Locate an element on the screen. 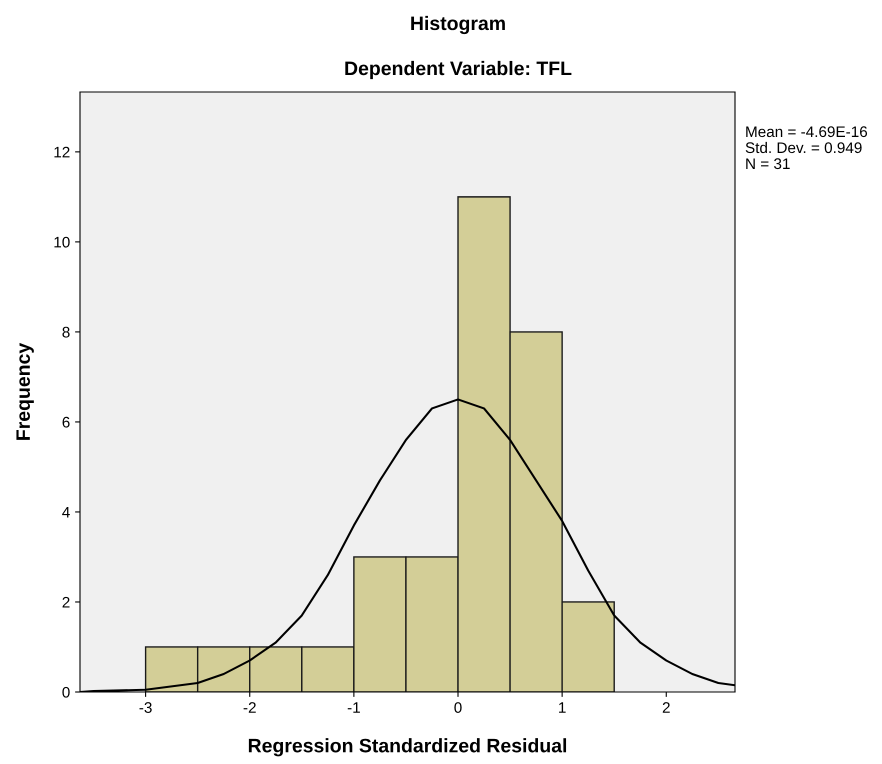 Image resolution: width=882 pixels, height=764 pixels. y-tick-label: 12 is located at coordinates (62, 152).